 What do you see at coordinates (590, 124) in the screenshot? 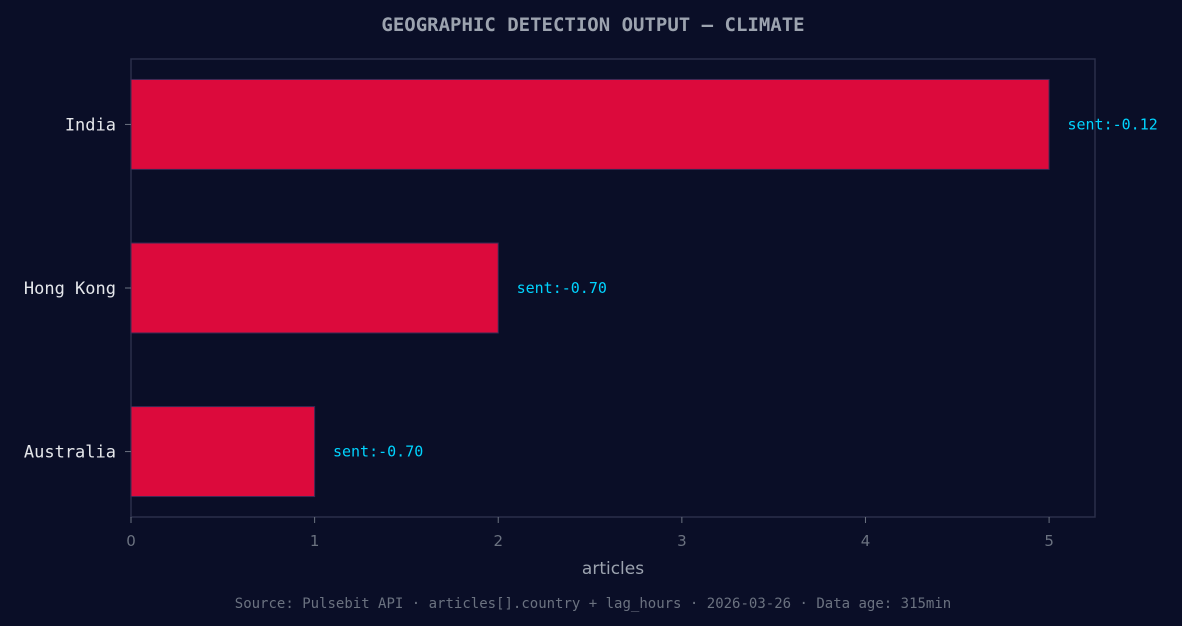
I see `bar-india` at bounding box center [590, 124].